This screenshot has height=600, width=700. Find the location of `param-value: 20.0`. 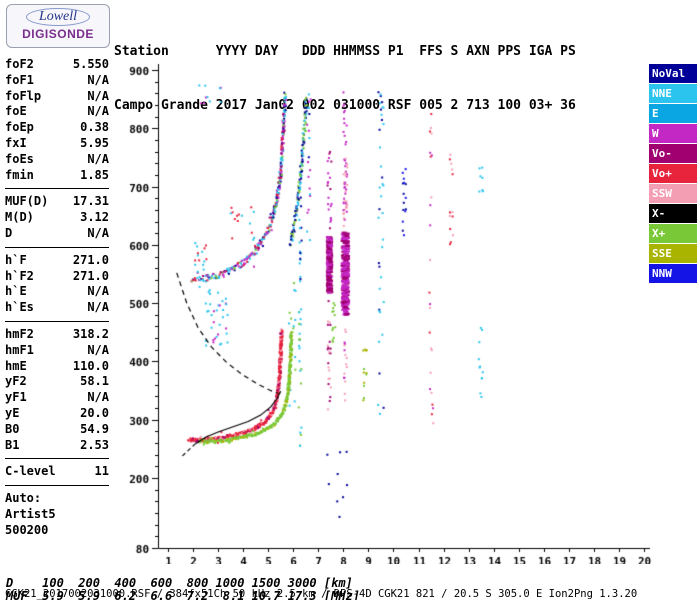

param-value: 20.0 is located at coordinates (94, 412).